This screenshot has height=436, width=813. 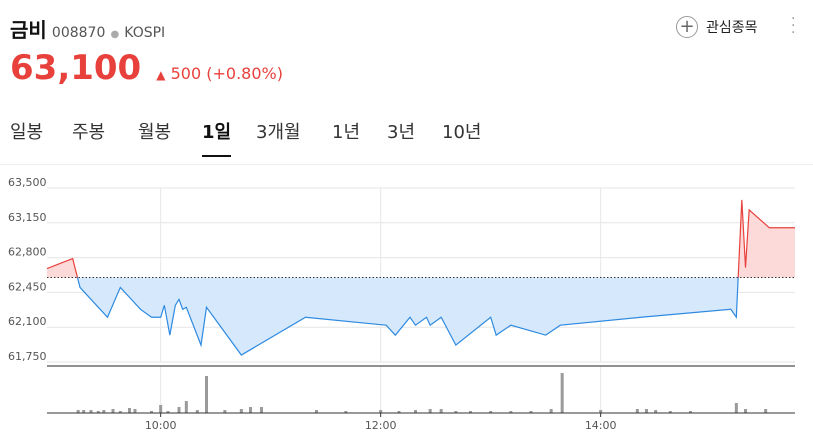 I want to click on y-tick-label: 63,150, so click(x=27, y=217).